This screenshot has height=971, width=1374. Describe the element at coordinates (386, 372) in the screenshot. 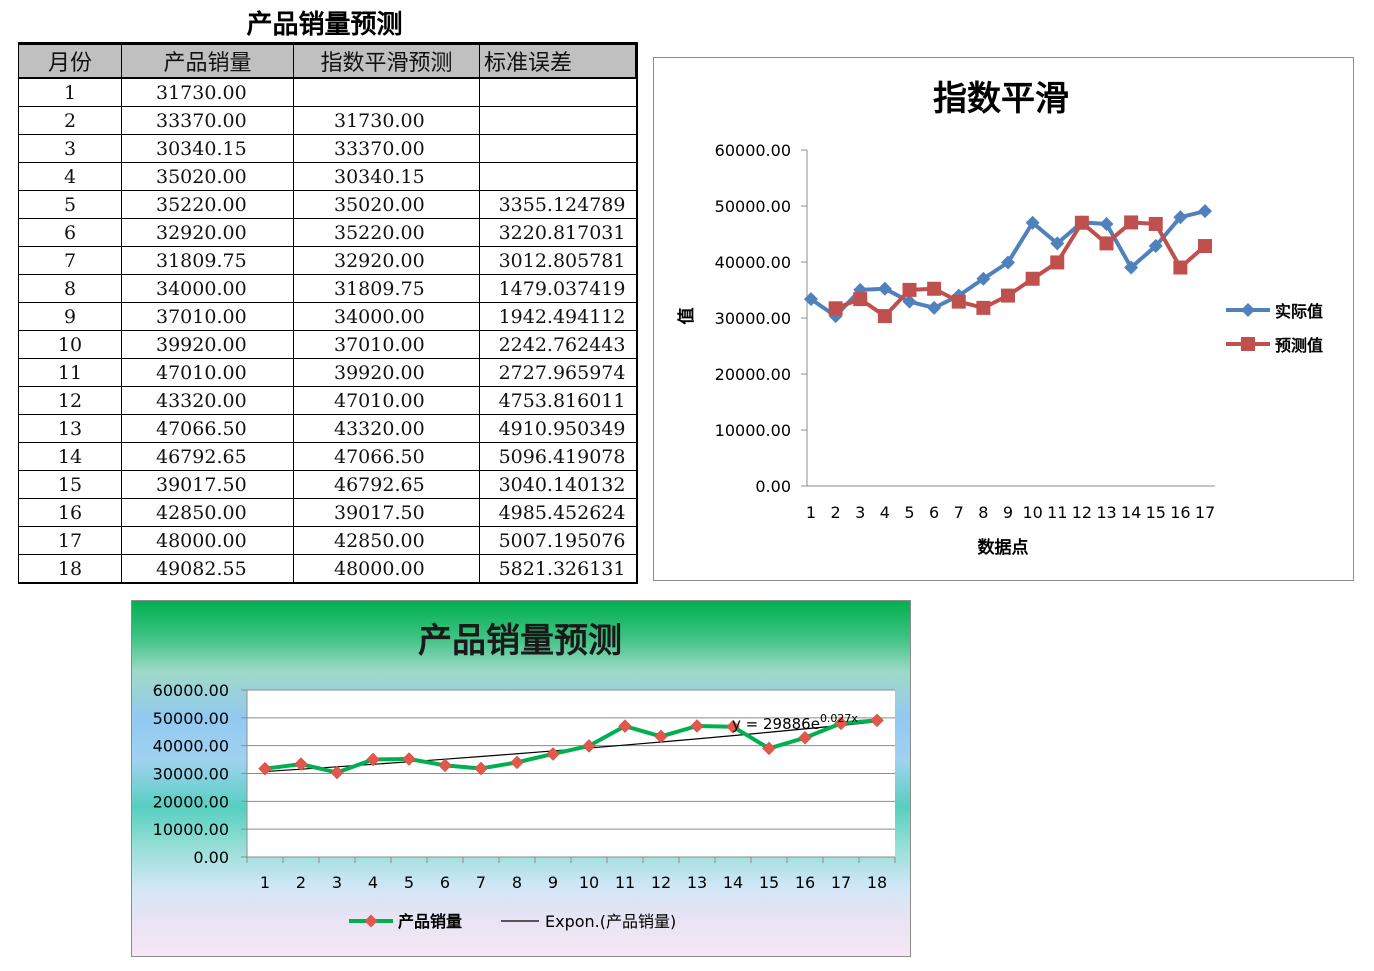

I see `cell-forecast: 39920.00` at that location.